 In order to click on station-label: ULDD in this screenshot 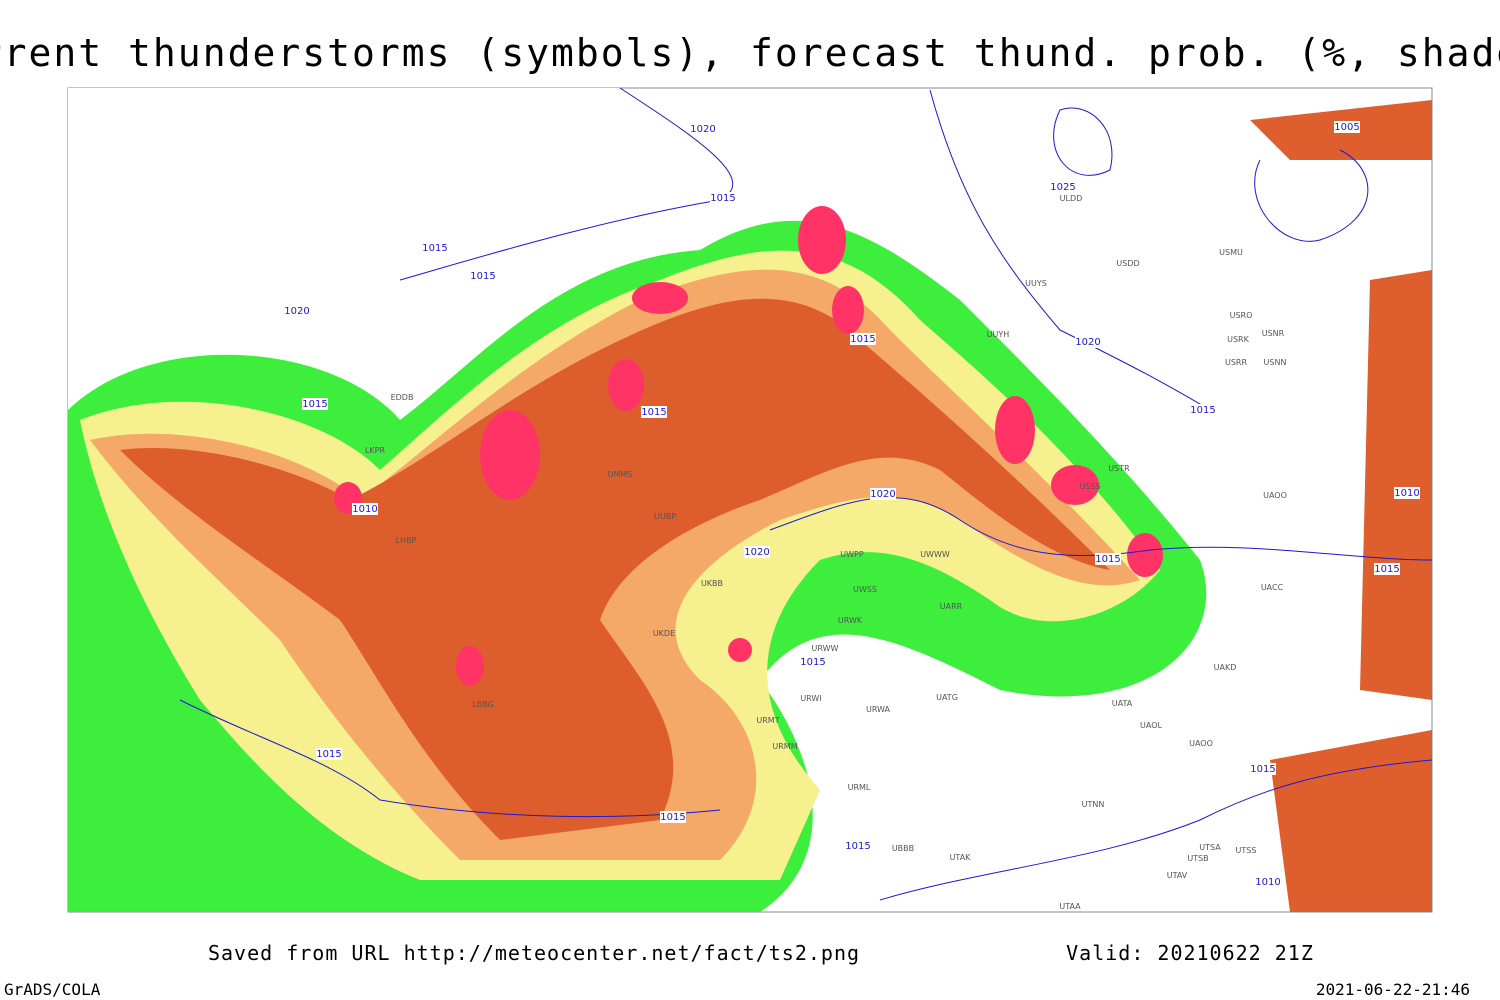, I will do `click(1071, 198)`.